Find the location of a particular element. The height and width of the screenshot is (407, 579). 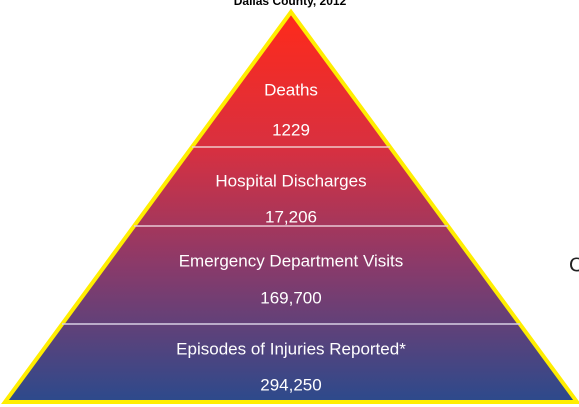

side-text: C is located at coordinates (574, 265).